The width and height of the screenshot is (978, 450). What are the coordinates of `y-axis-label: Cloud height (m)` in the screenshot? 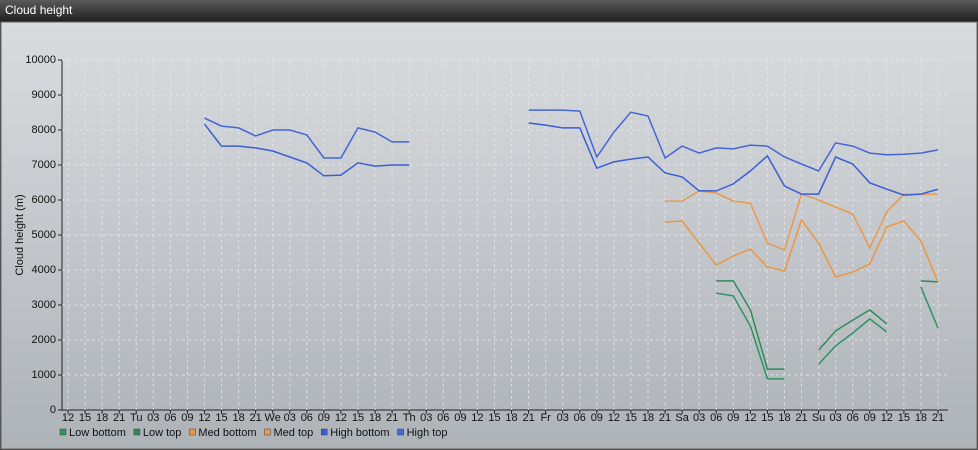 It's located at (20, 234).